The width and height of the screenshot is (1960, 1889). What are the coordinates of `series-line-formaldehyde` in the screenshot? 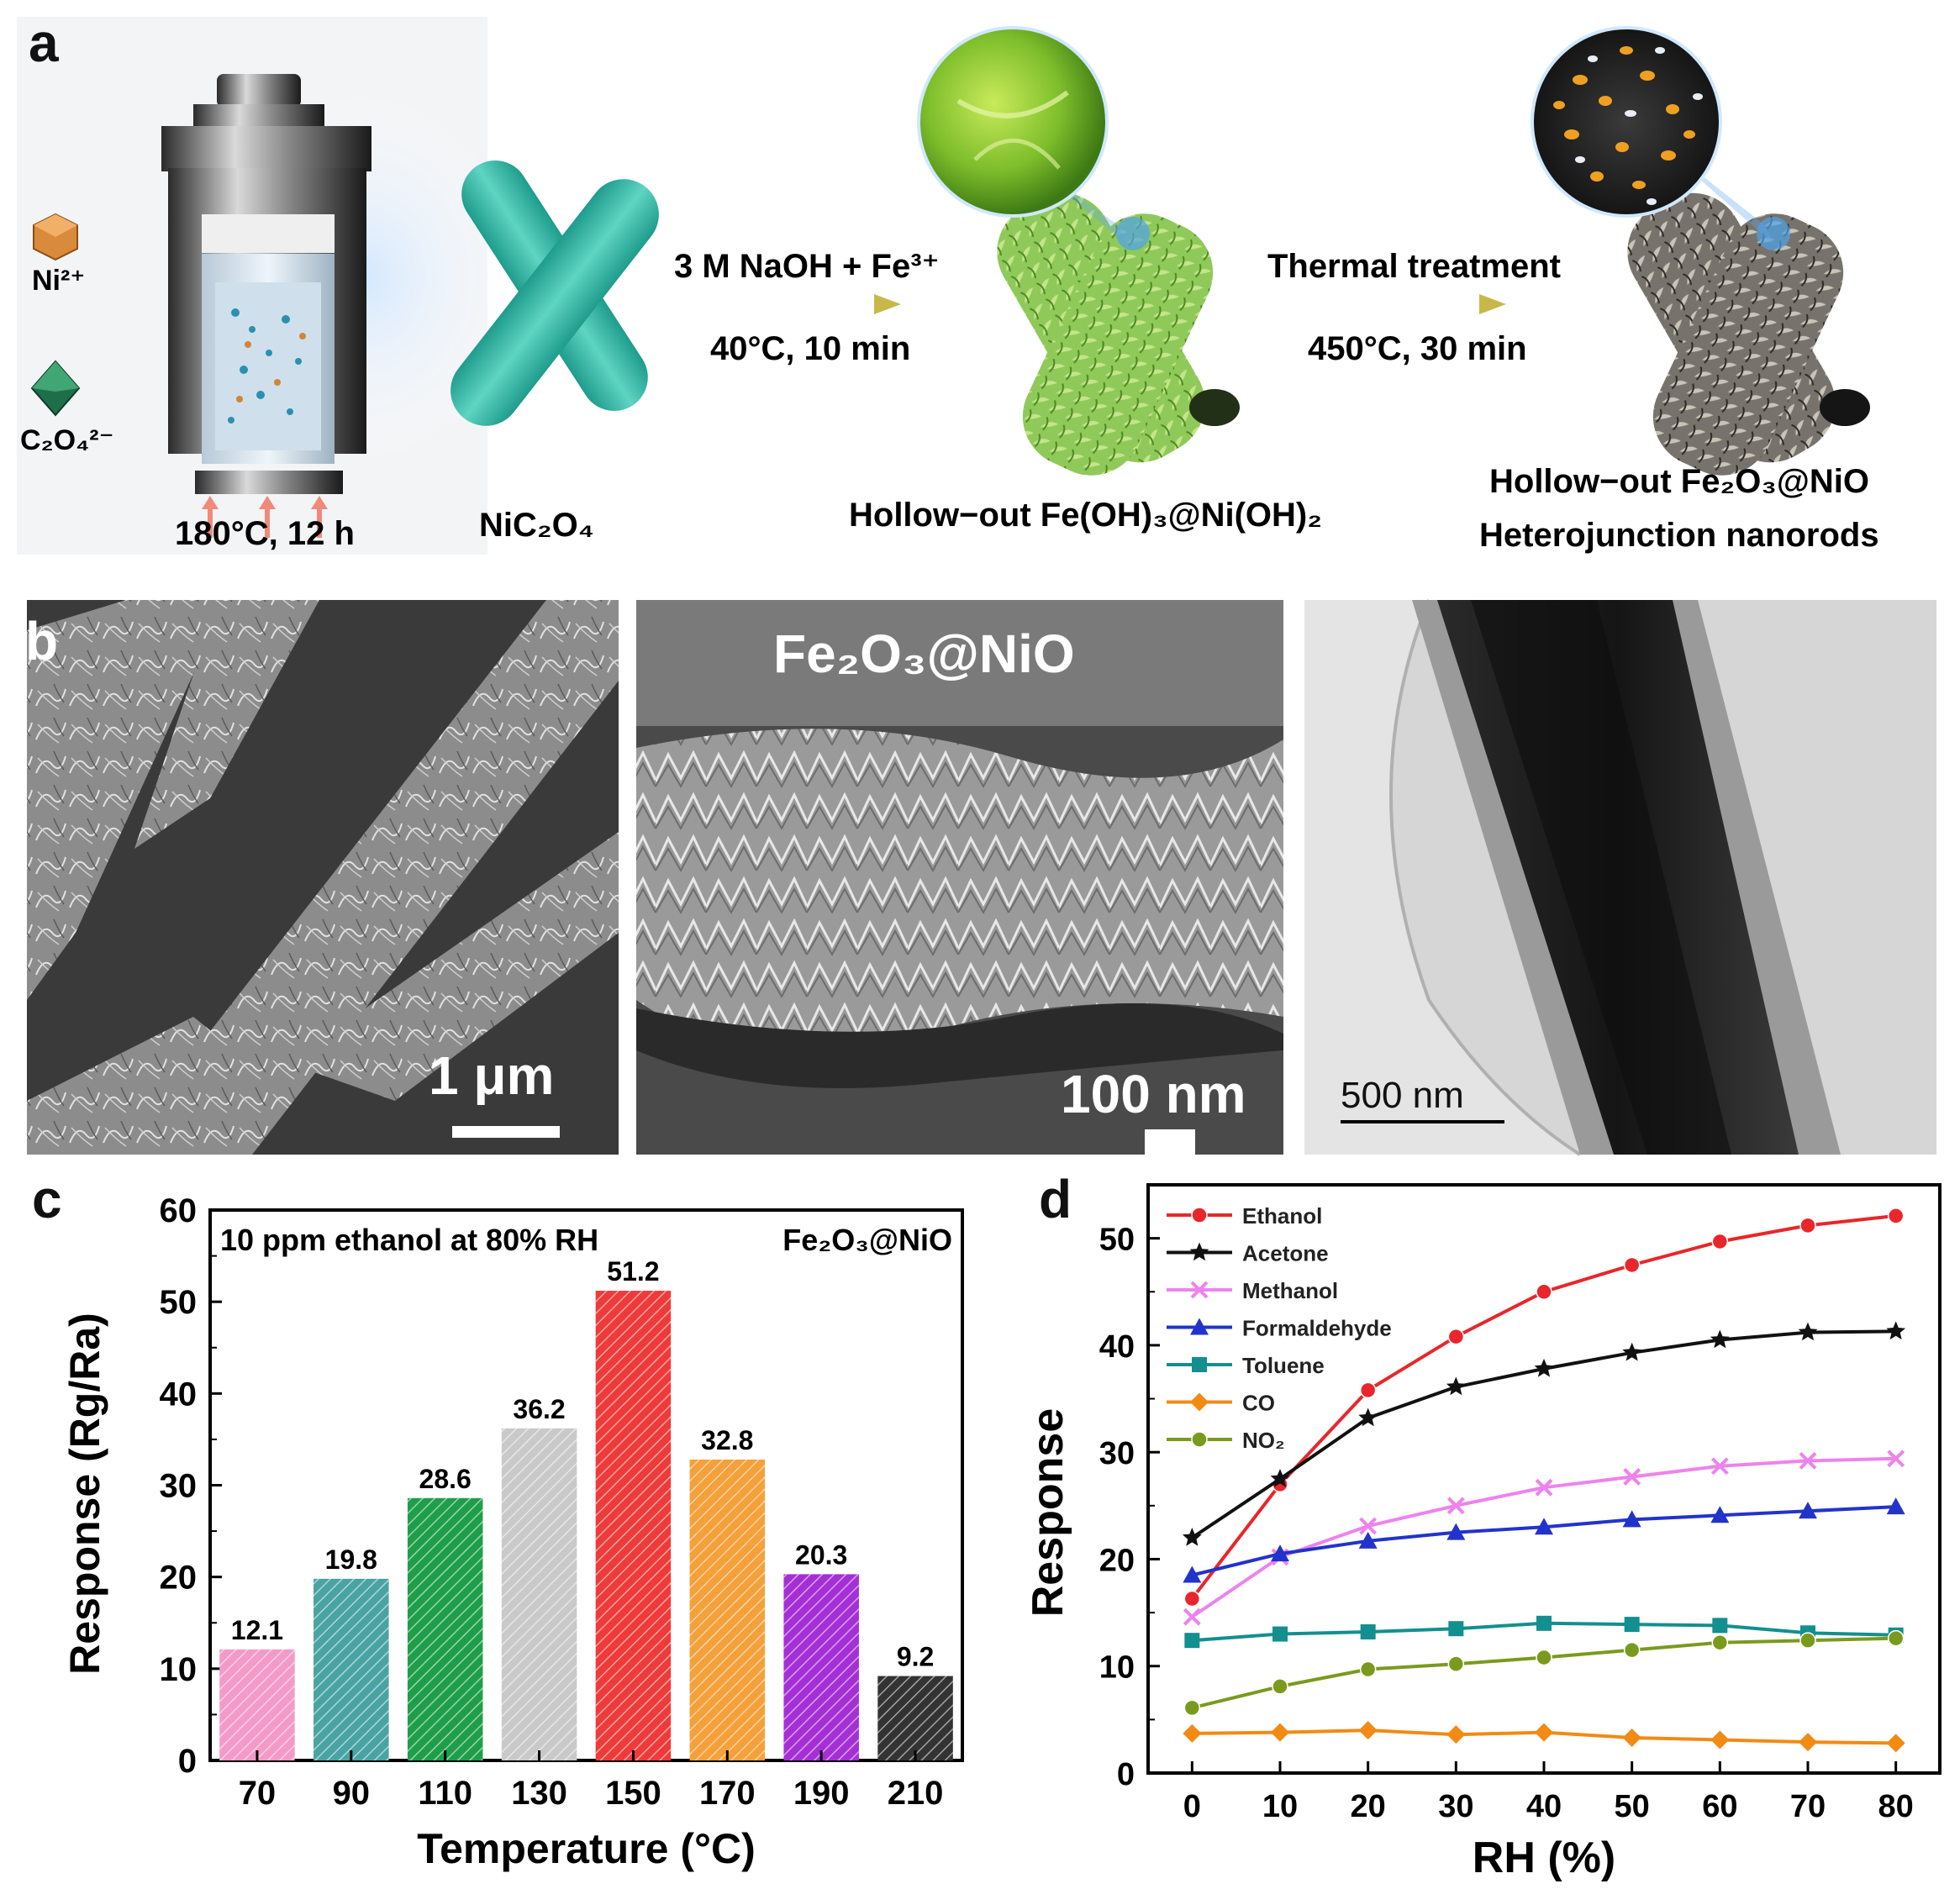 It's located at (1543, 1541).